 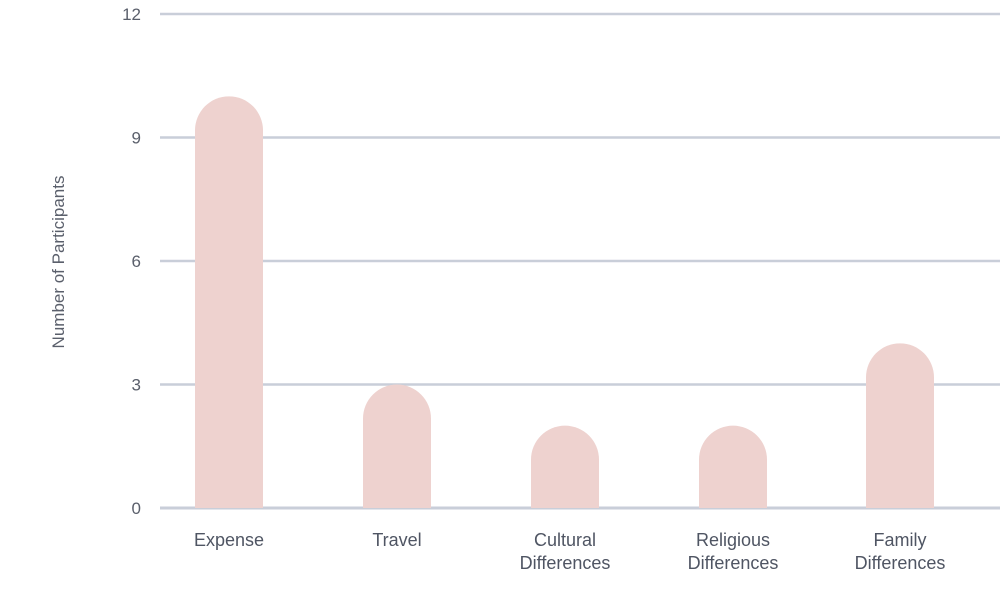 What do you see at coordinates (733, 551) in the screenshot?
I see `x-category-label: Religious Differences` at bounding box center [733, 551].